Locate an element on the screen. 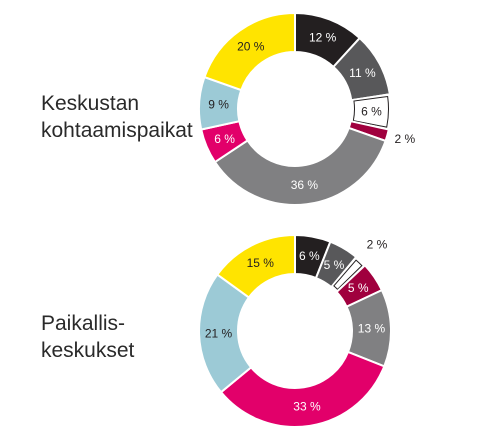 Image resolution: width=488 pixels, height=445 pixels. title-line: Keskustan is located at coordinates (90, 103).